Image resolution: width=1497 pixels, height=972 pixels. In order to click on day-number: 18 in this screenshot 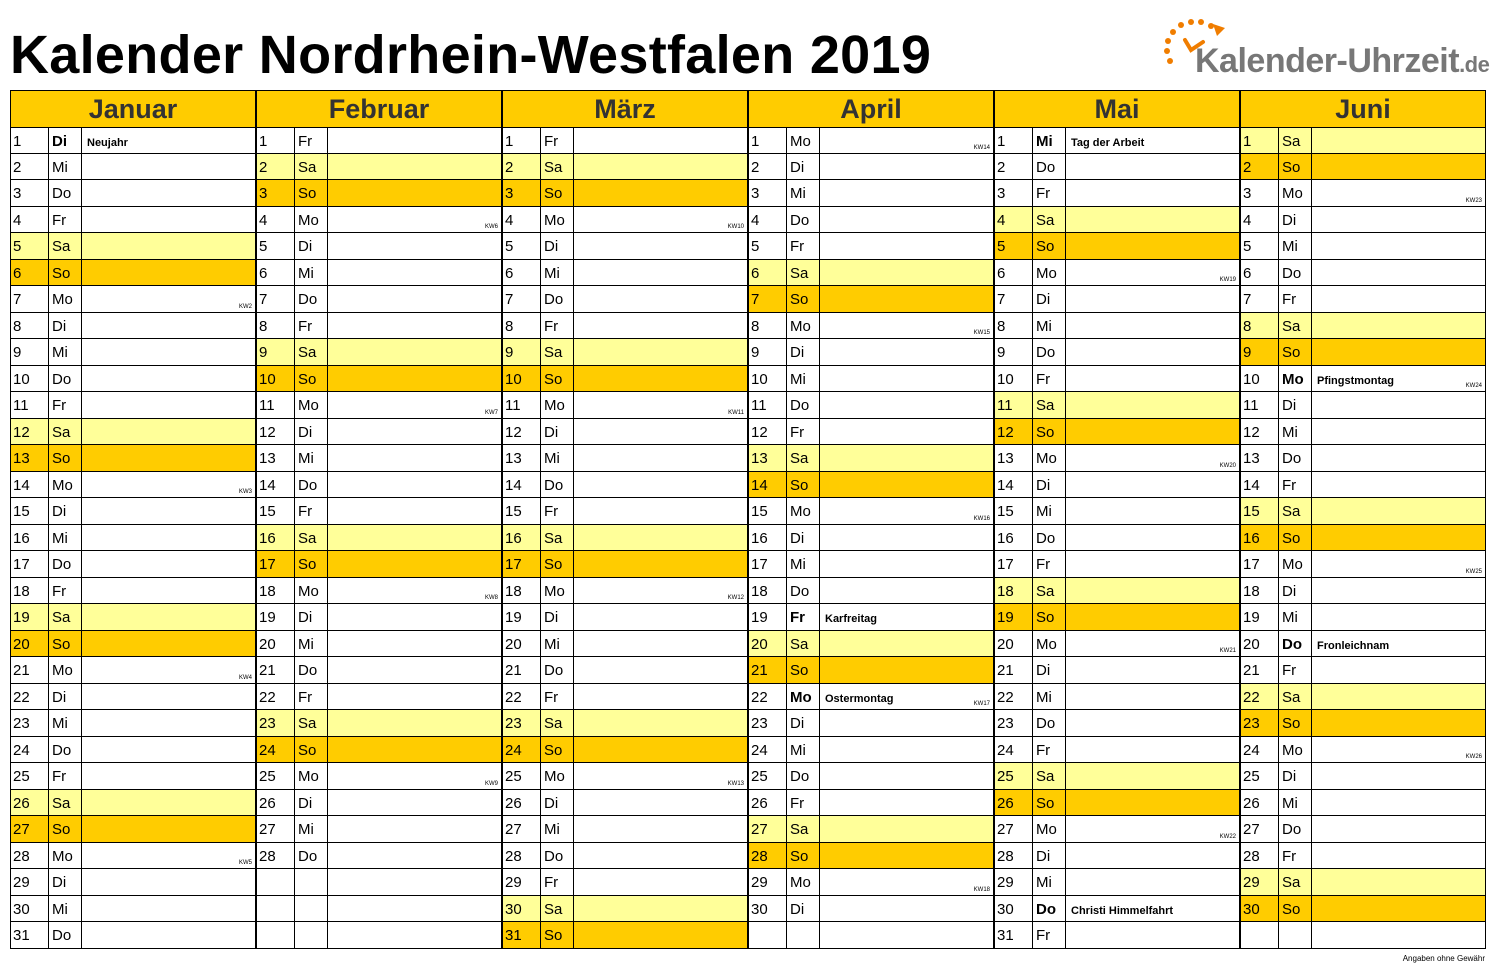, I will do `click(267, 591)`.